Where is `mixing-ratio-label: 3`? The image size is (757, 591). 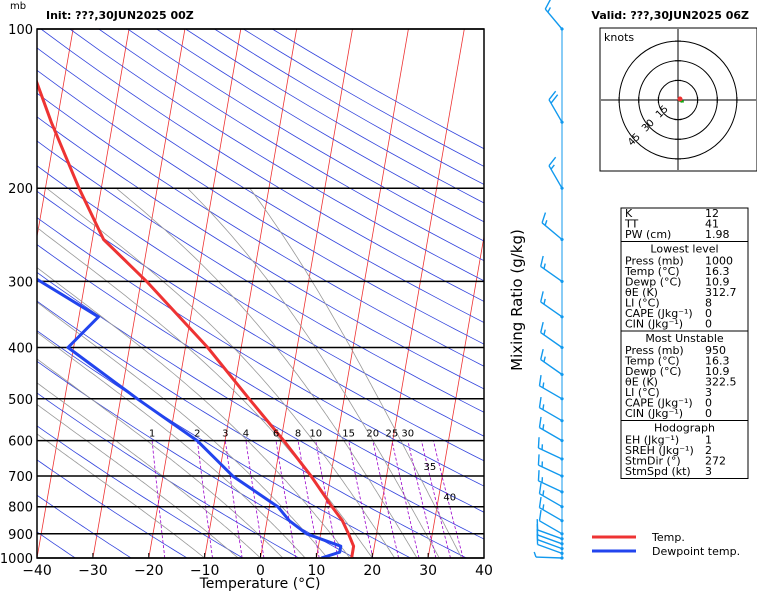 mixing-ratio-label: 3 is located at coordinates (225, 434).